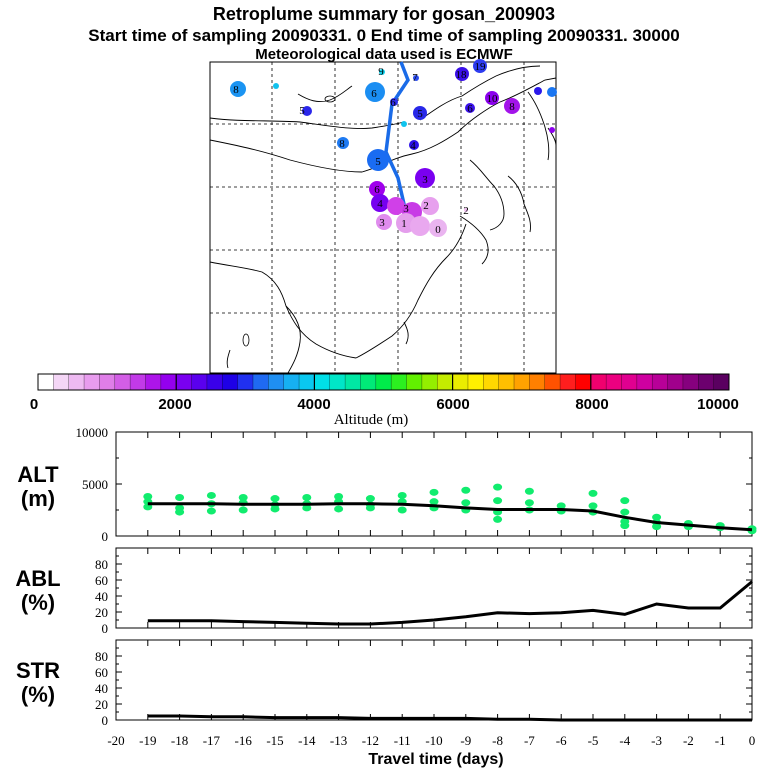 This screenshot has width=768, height=768. I want to click on y-tick-label: 10000, so click(92, 432).